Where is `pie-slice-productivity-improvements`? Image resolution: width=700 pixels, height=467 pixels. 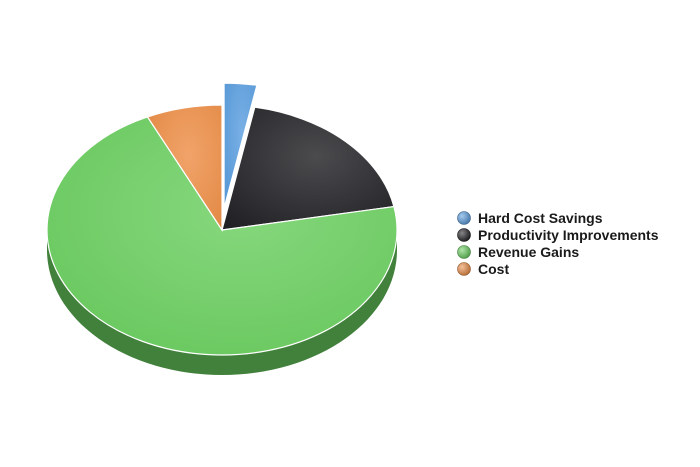
pie-slice-productivity-improvements is located at coordinates (308, 168).